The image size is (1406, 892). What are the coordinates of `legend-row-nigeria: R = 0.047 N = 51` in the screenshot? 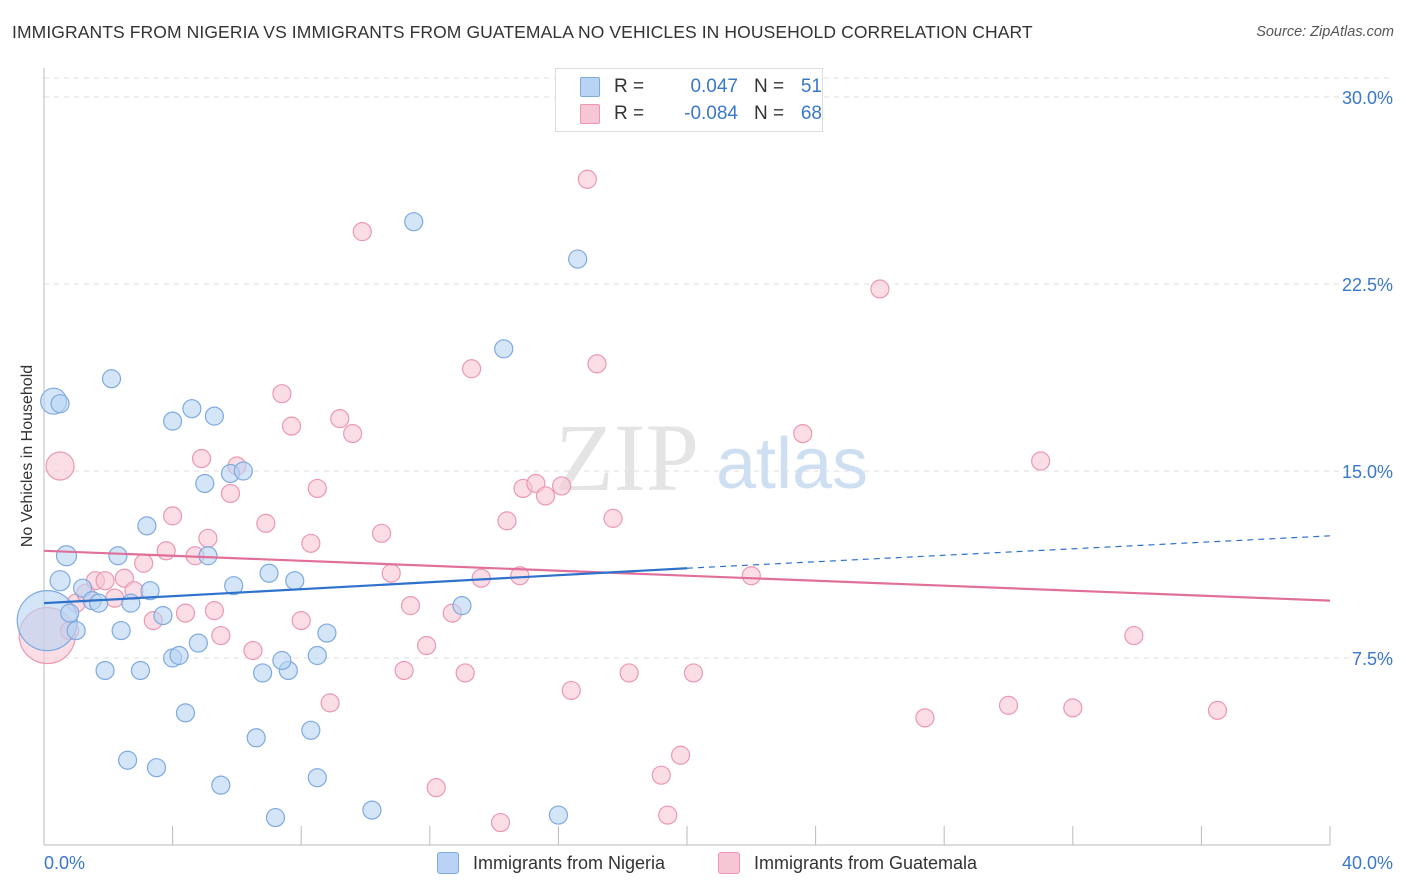 It's located at (701, 87).